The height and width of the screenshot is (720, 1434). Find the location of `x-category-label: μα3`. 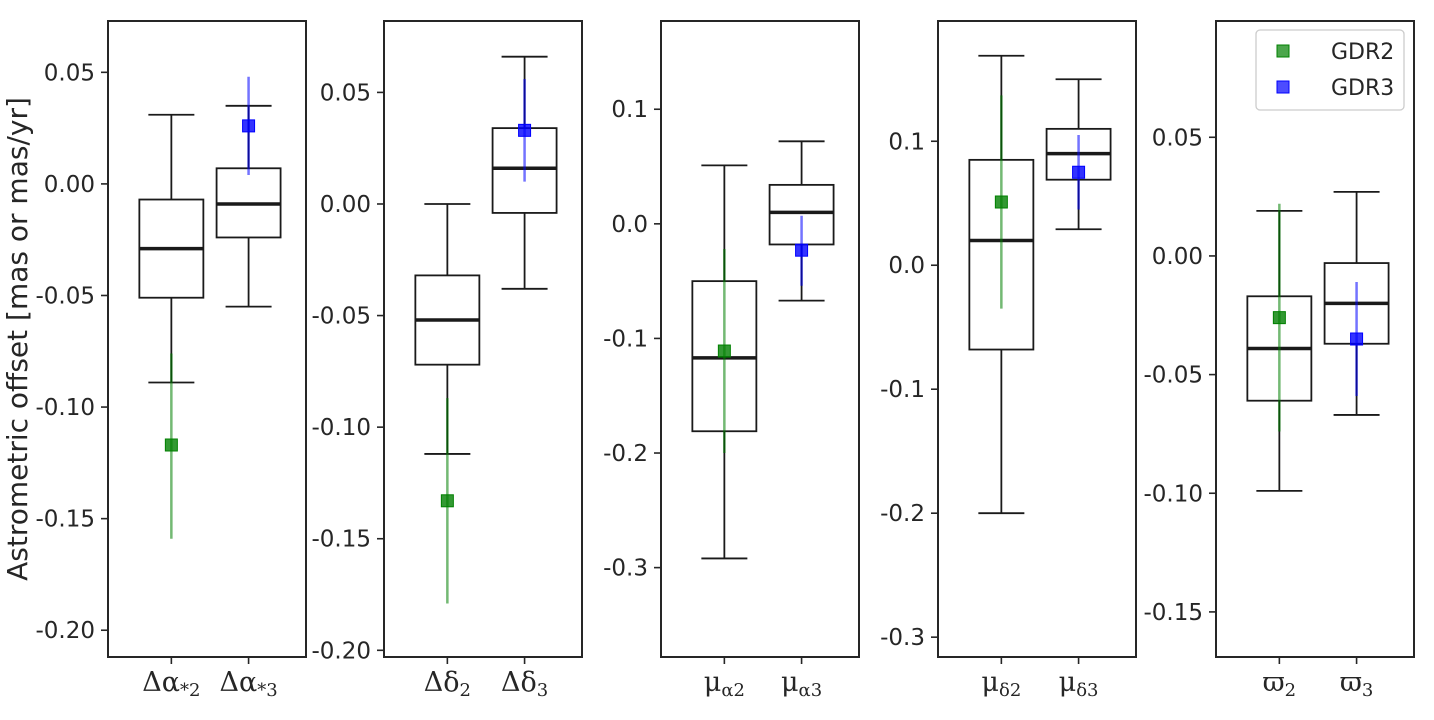

x-category-label: μα3 is located at coordinates (801, 684).